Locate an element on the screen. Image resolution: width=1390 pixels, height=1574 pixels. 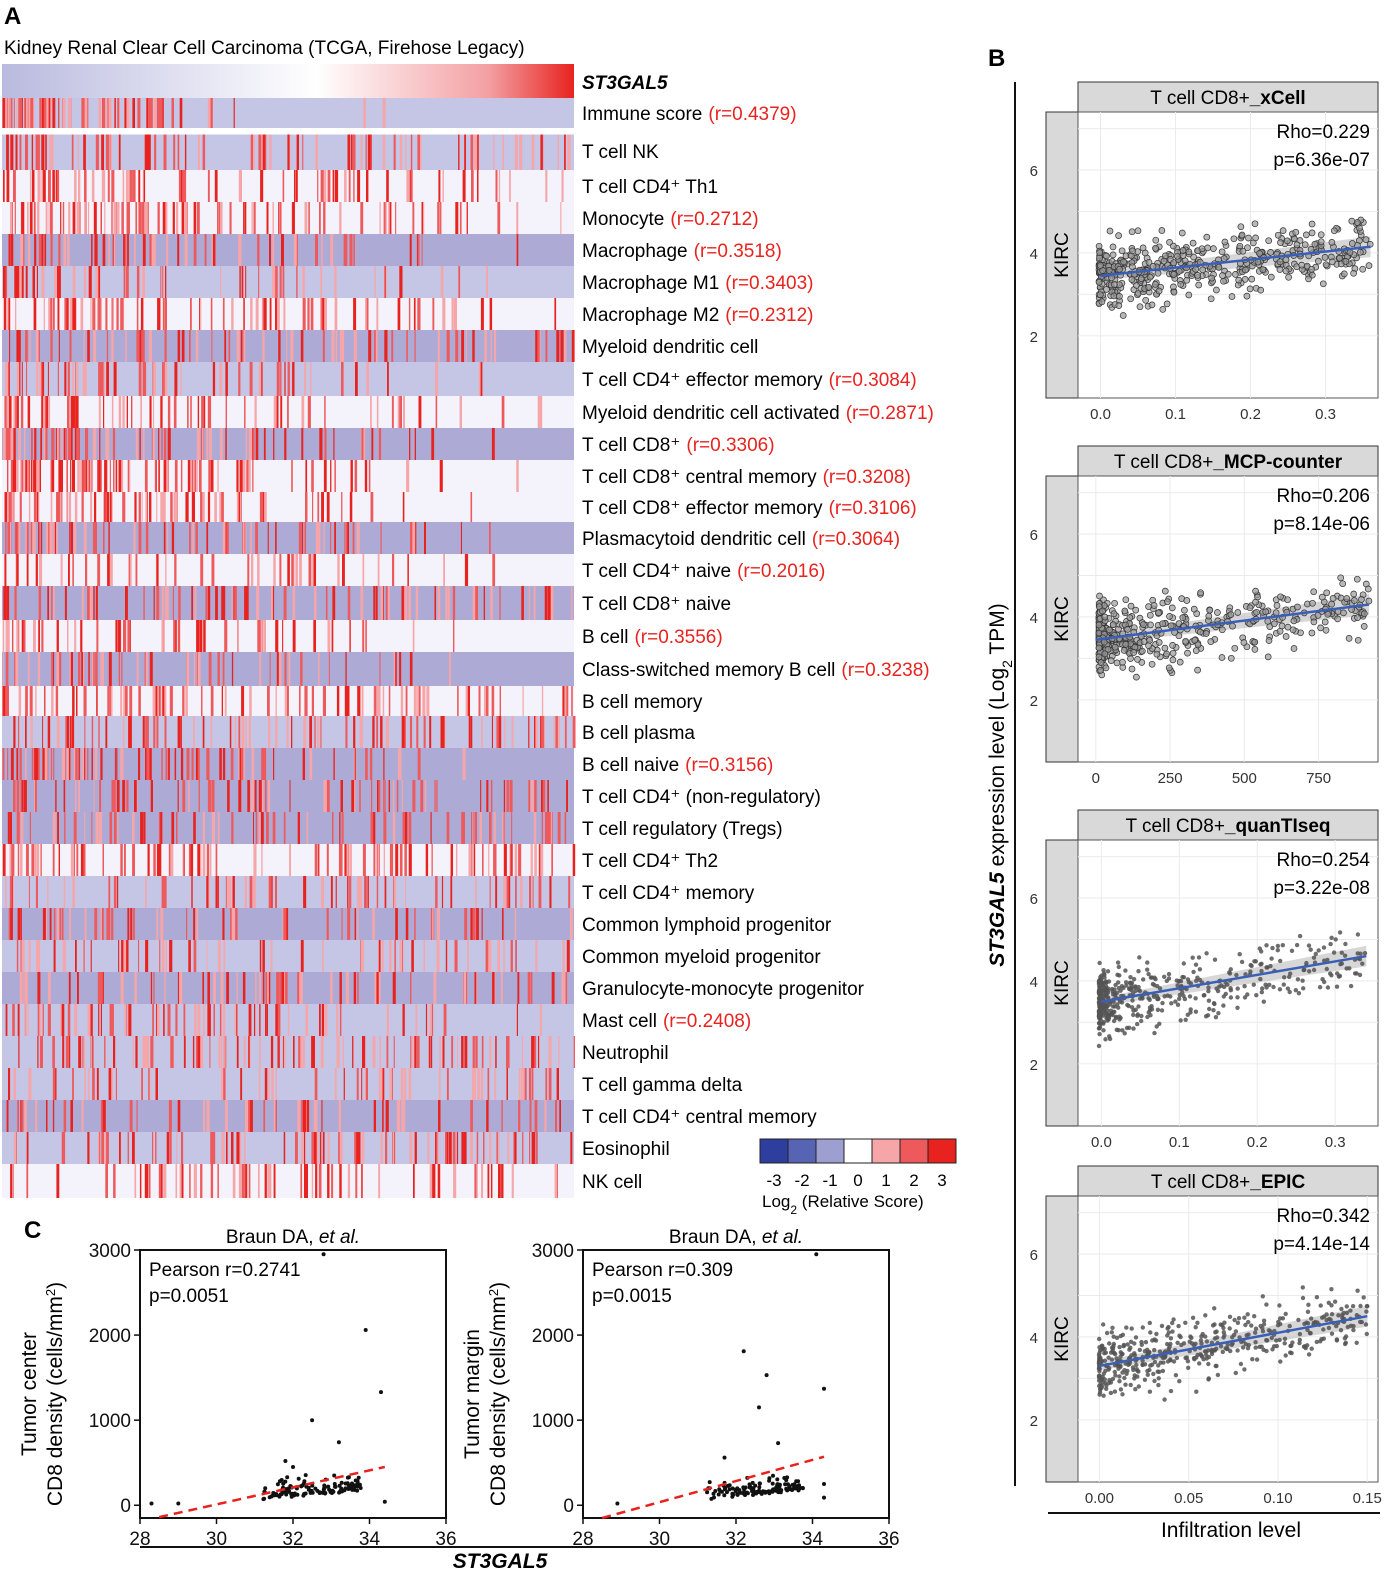
panel-b-title: T cell CD8+_MCP-counter is located at coordinates (1228, 462).